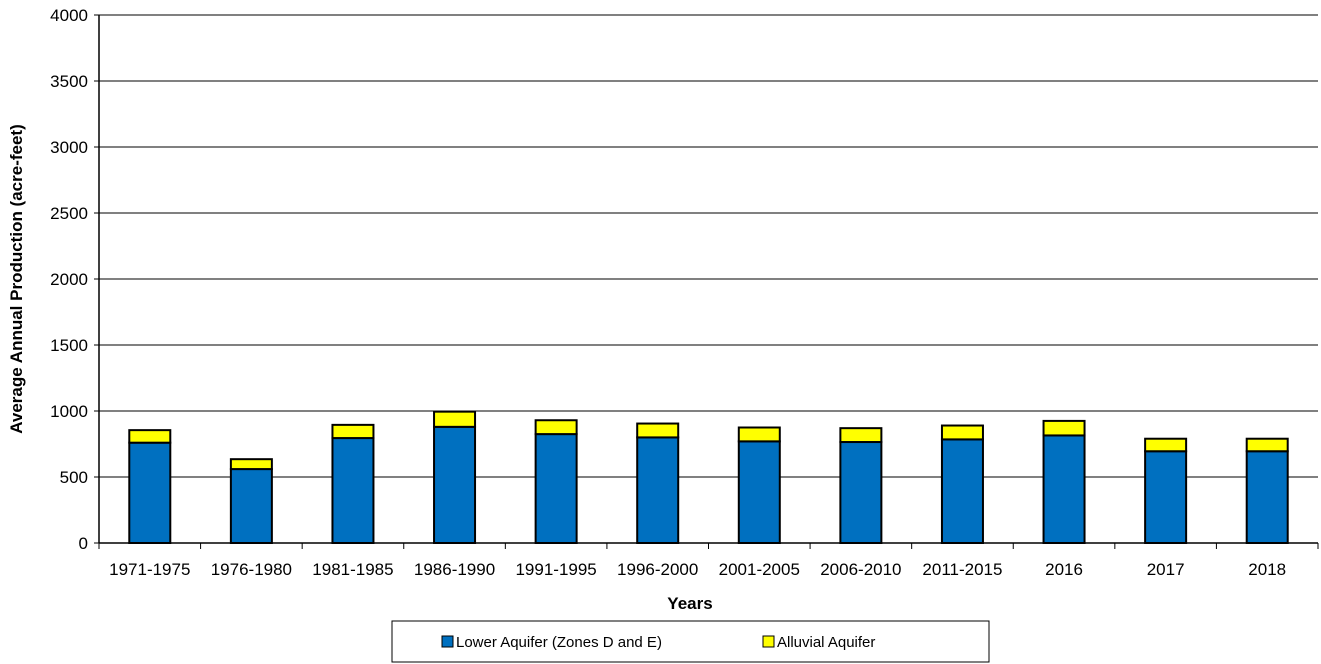  I want to click on x-tick-label: 1996-2000, so click(657, 569).